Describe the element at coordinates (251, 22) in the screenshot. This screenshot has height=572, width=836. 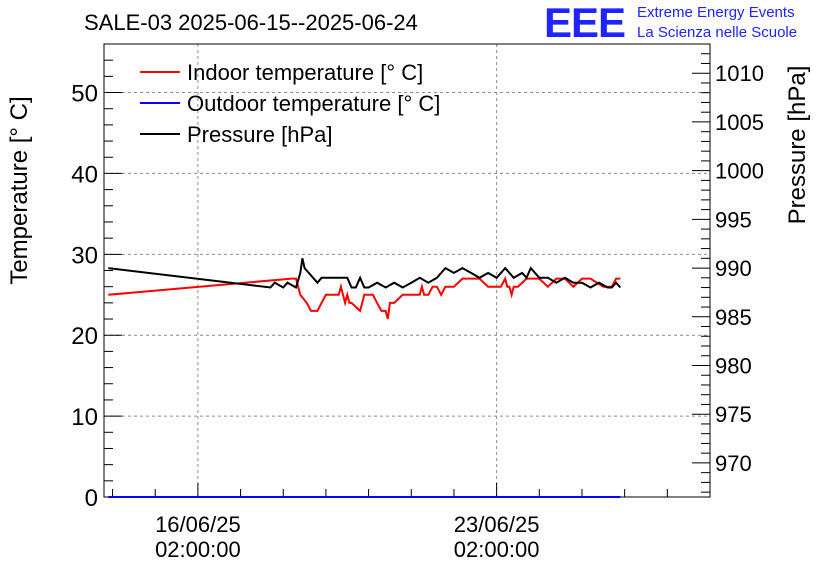
I see `chart-title: SALE-03 2025-06-15--2025-06-24` at that location.